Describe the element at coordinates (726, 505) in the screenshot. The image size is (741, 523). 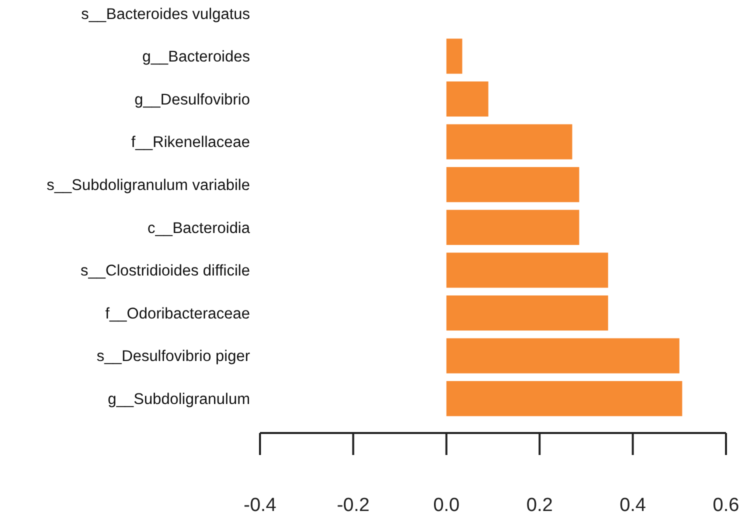
I see `x-tick-label: 0.6` at that location.